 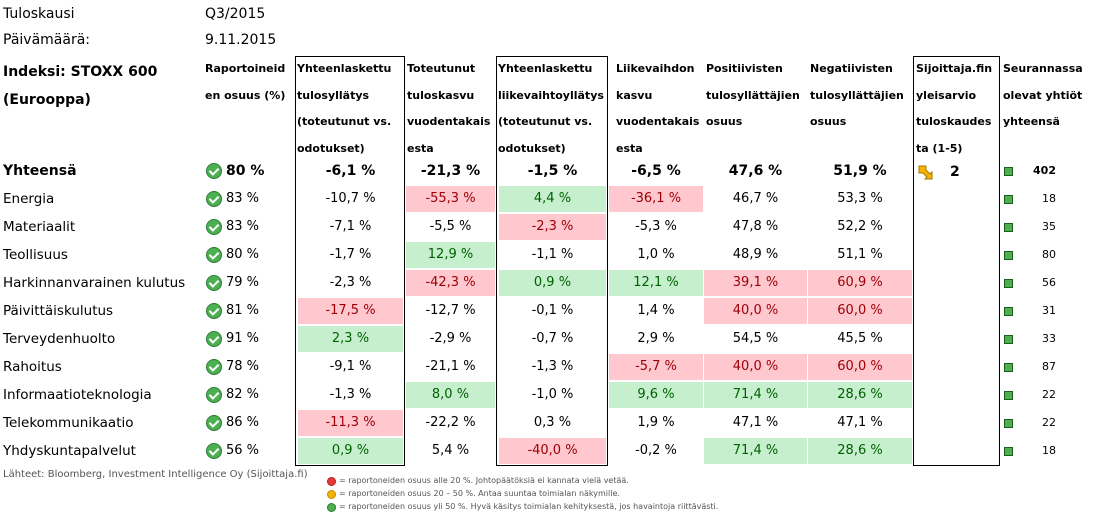 What do you see at coordinates (552, 310) in the screenshot?
I see `cell-rev-surprise: -0,1 %` at bounding box center [552, 310].